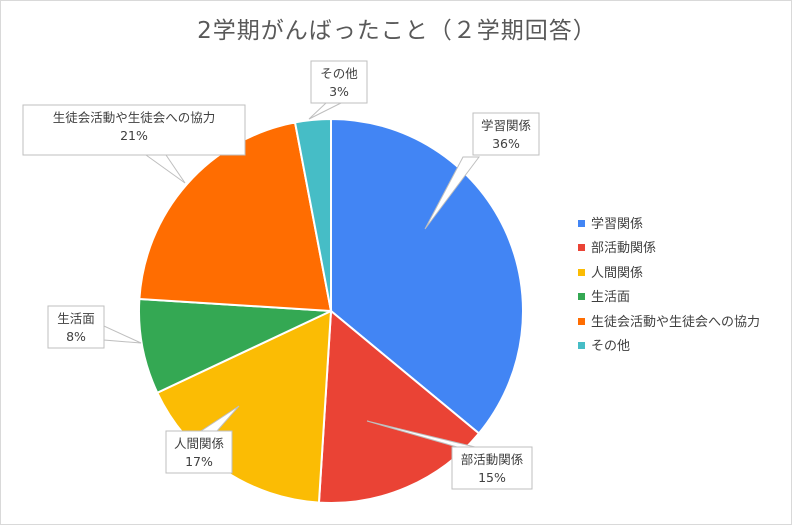 Image resolution: width=792 pixels, height=526 pixels. What do you see at coordinates (492, 477) in the screenshot?
I see `data-label-value: 15%` at bounding box center [492, 477].